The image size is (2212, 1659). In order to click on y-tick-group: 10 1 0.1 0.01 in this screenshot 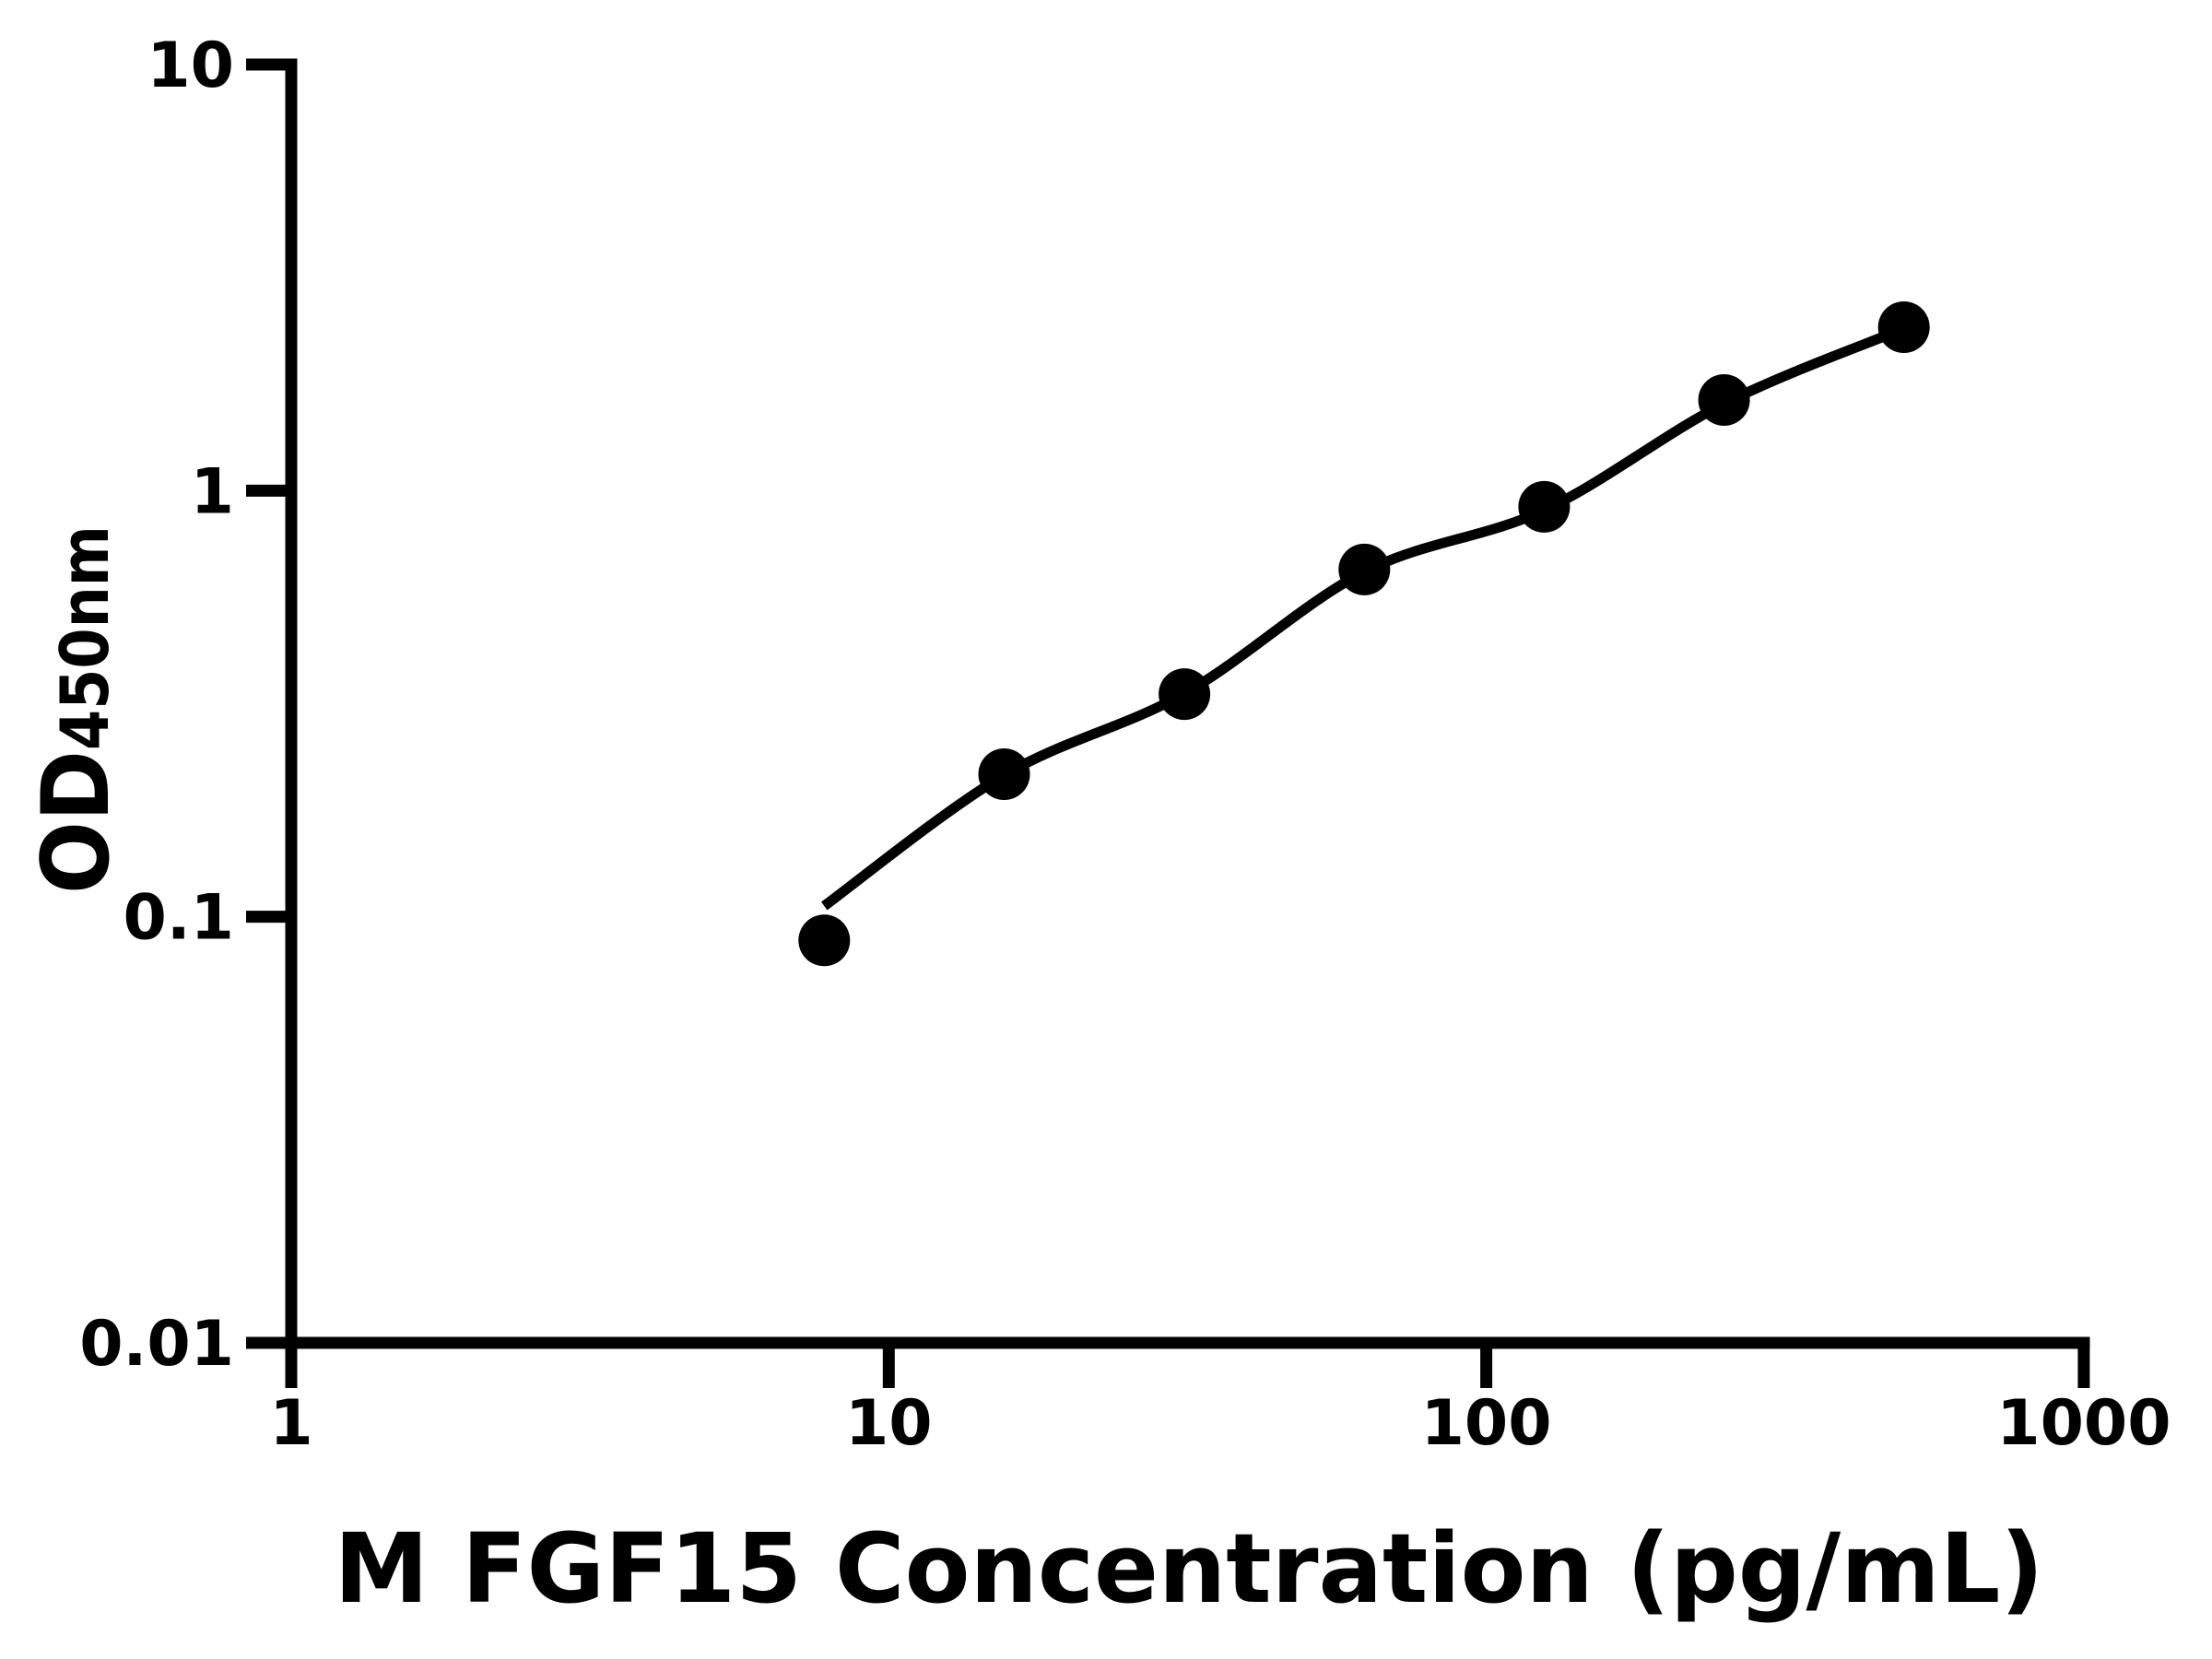, I will do `click(182, 705)`.